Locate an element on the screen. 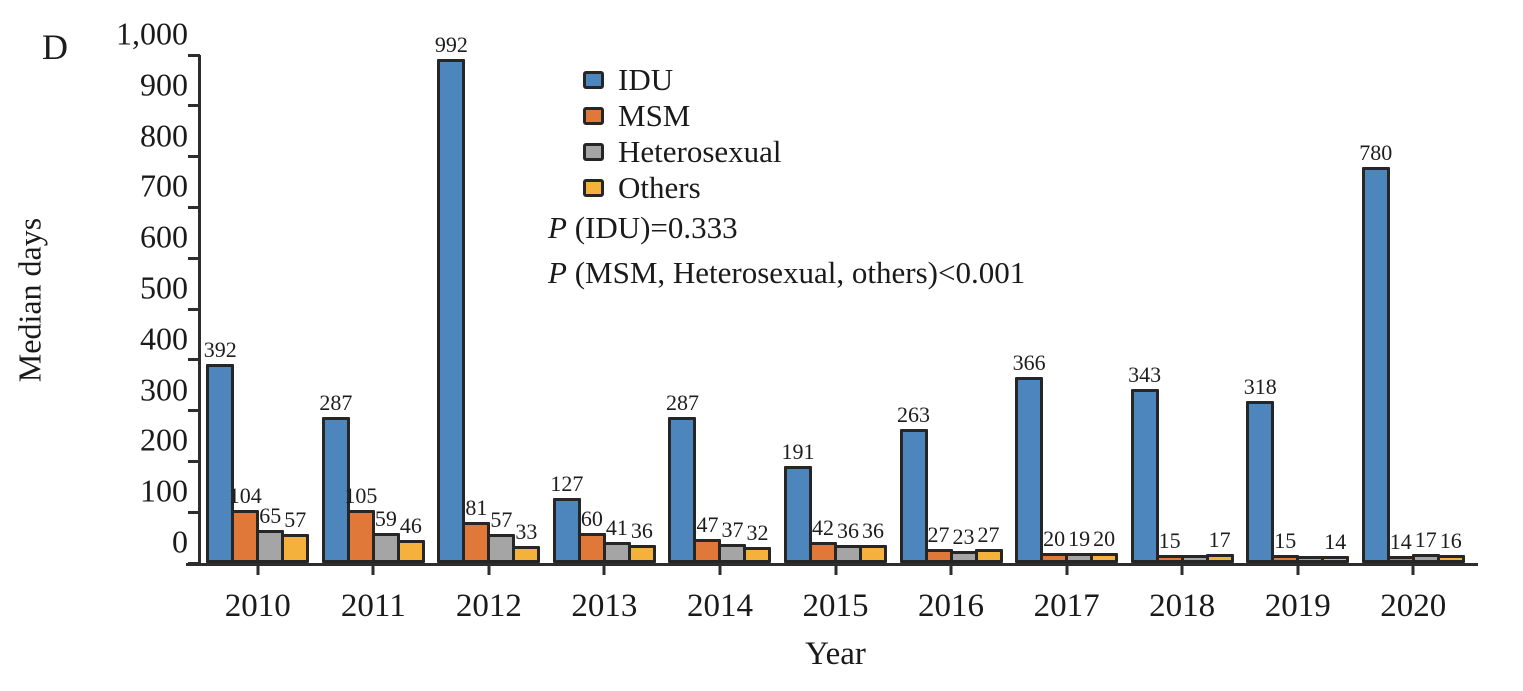 This screenshot has width=1523, height=691. bar-unit-Others-2019: 14 is located at coordinates (1335, 545).